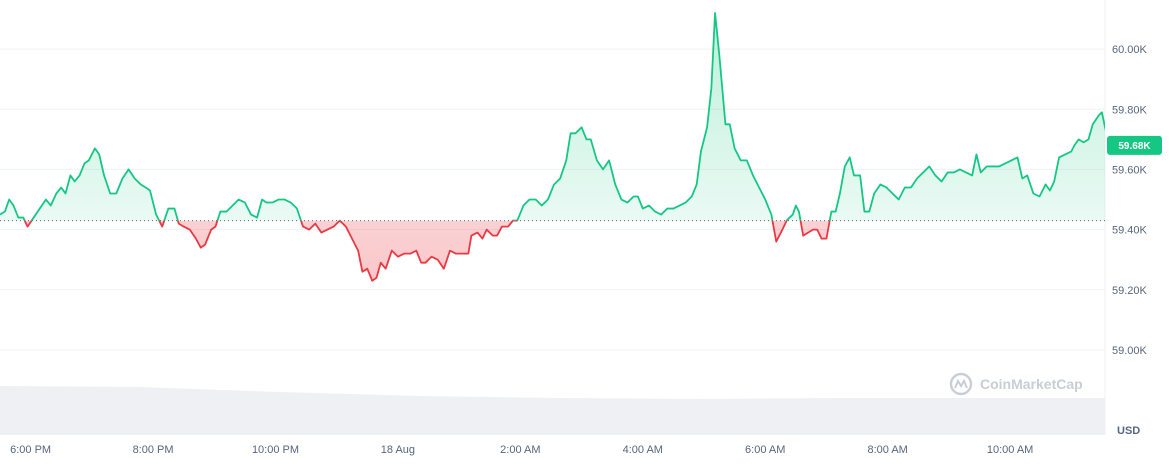  What do you see at coordinates (643, 450) in the screenshot?
I see `x-tick-label: 4:00 AM` at bounding box center [643, 450].